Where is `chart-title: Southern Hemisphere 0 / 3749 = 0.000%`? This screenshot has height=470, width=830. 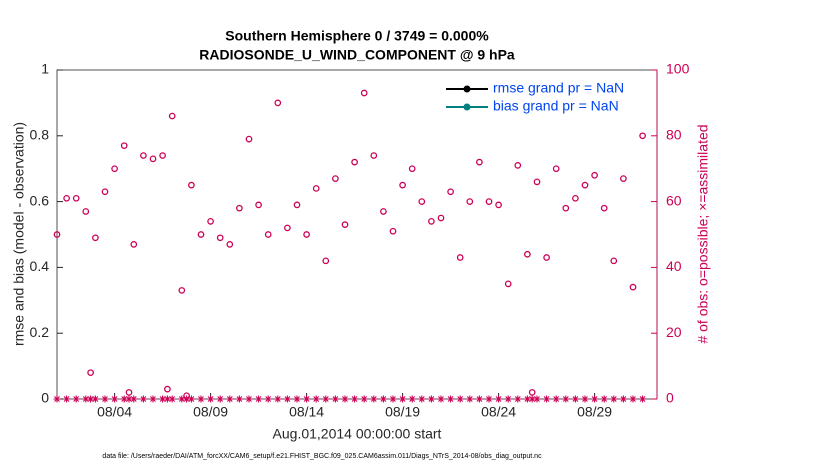
chart-title: Southern Hemisphere 0 / 3749 = 0.000% is located at coordinates (357, 36).